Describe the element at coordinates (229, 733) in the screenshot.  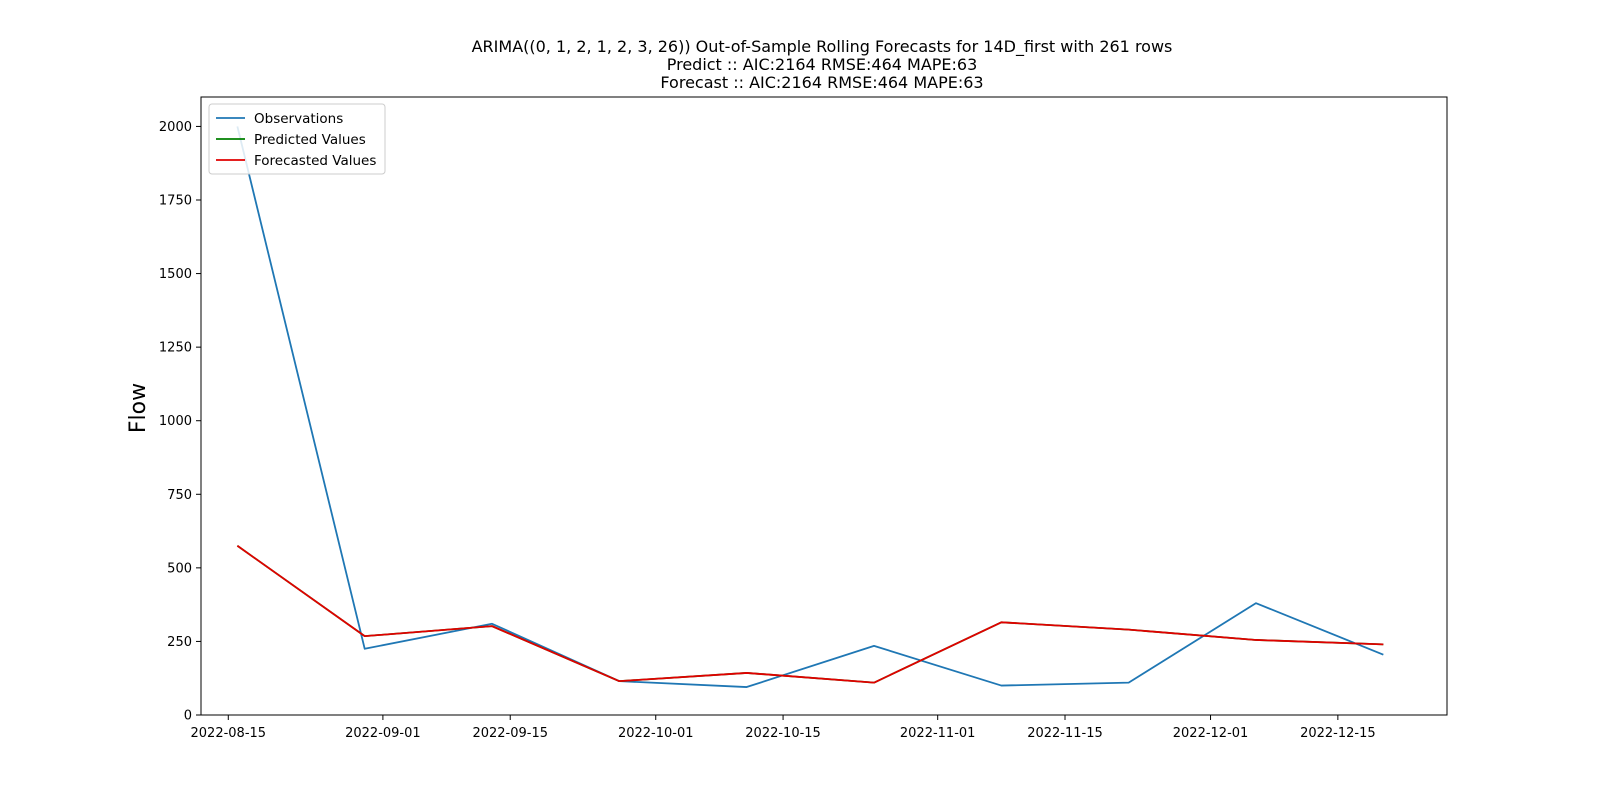
I see `x-tick-label: 2022-08-15` at that location.